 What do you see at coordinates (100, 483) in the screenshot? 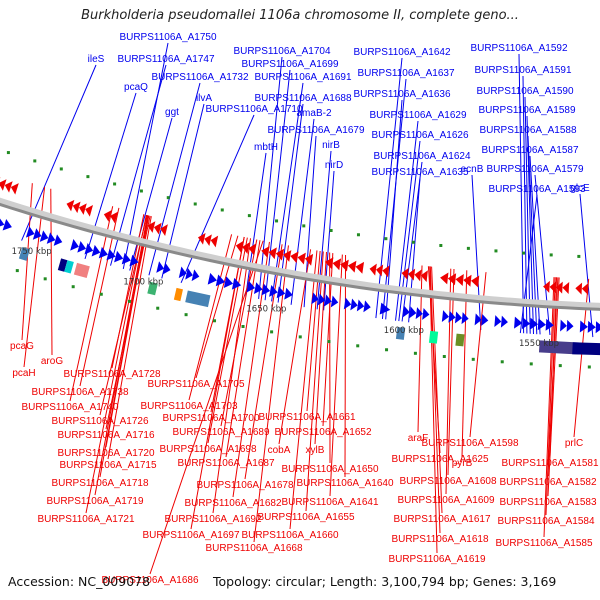
I see `reverse-gene-label: BURPS1106A_A1718` at bounding box center [100, 483].